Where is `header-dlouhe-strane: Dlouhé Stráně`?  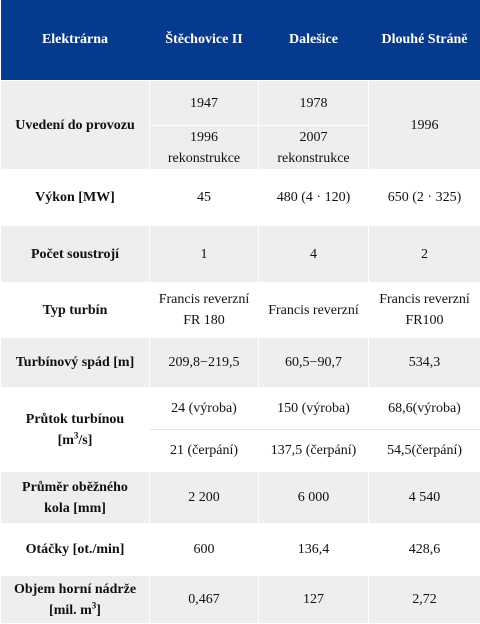 header-dlouhe-strane: Dlouhé Stráně is located at coordinates (424, 40).